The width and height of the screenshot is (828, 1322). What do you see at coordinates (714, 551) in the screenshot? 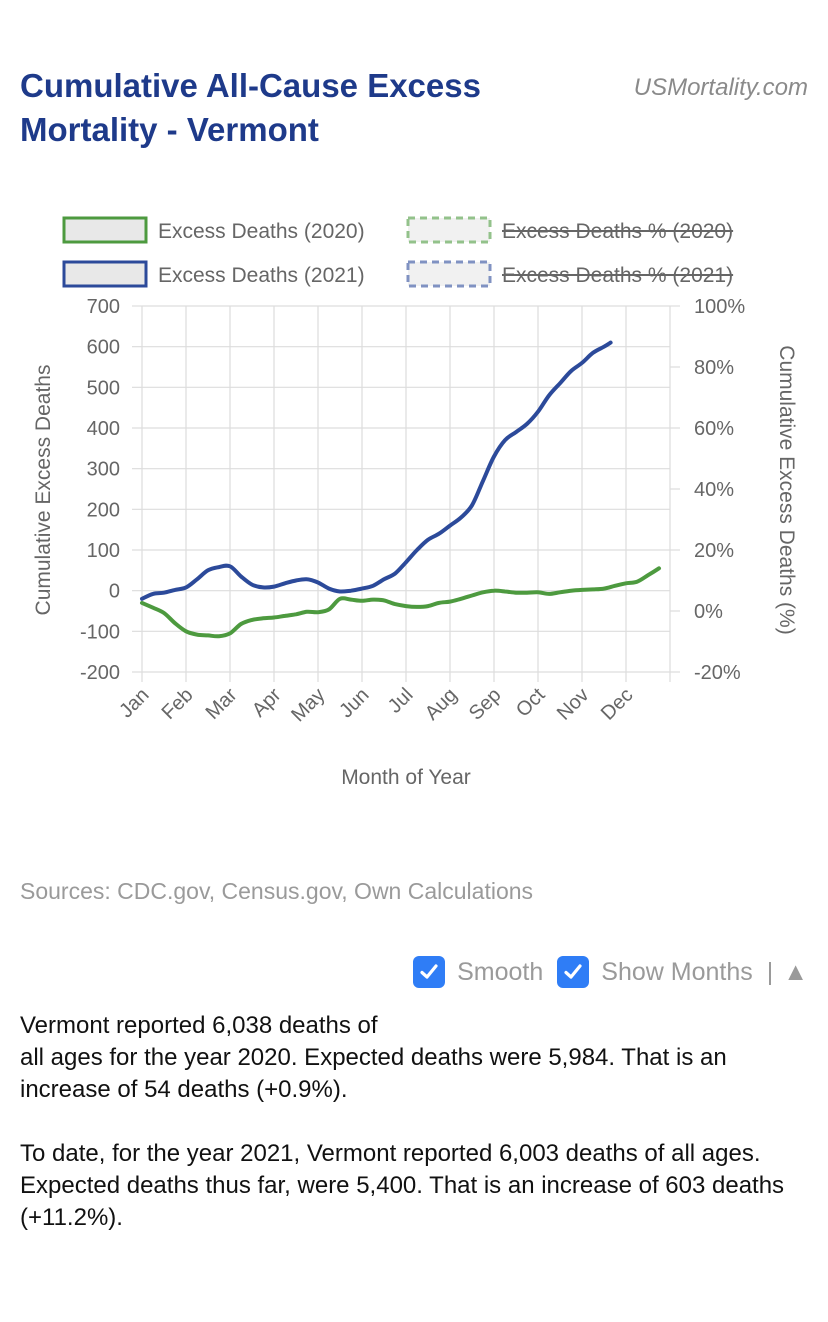
I see `y2-tick-label: 20%` at bounding box center [714, 551].